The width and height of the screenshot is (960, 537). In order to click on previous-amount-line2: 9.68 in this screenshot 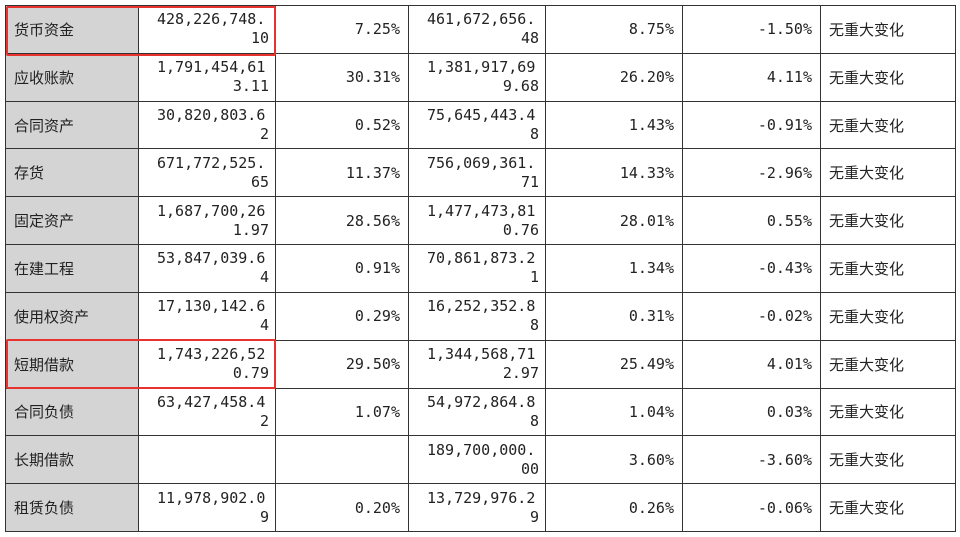, I will do `click(520, 86)`.